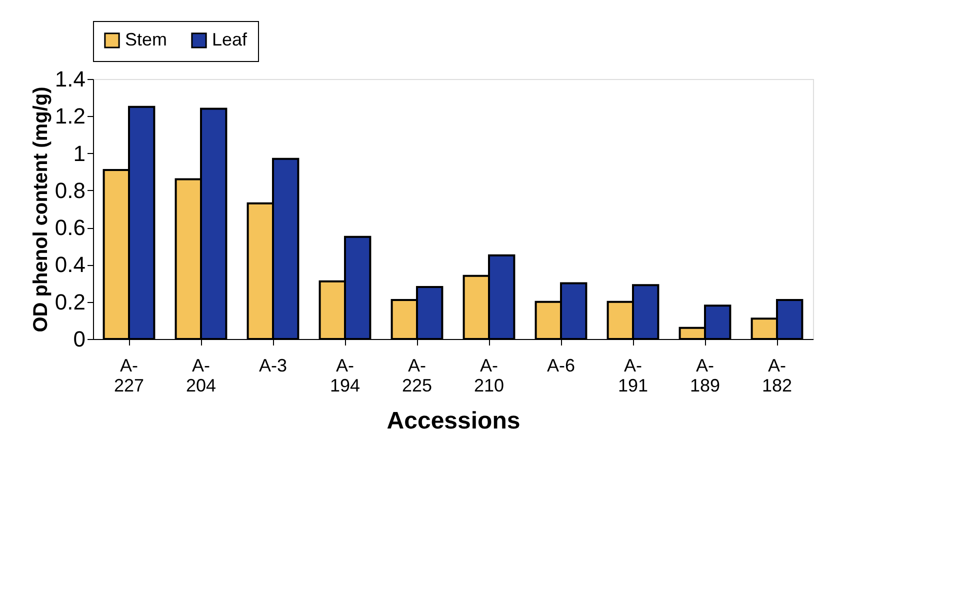 The height and width of the screenshot is (613, 968). Describe the element at coordinates (41, 209) in the screenshot. I see `y-axis-title: OD phenol content (mg/g)` at that location.